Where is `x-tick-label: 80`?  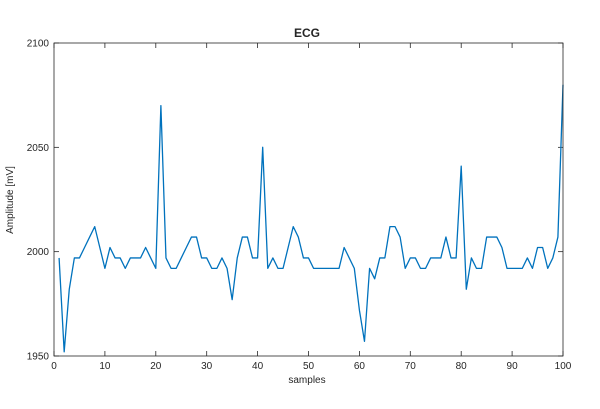 x-tick-label: 80 is located at coordinates (462, 366).